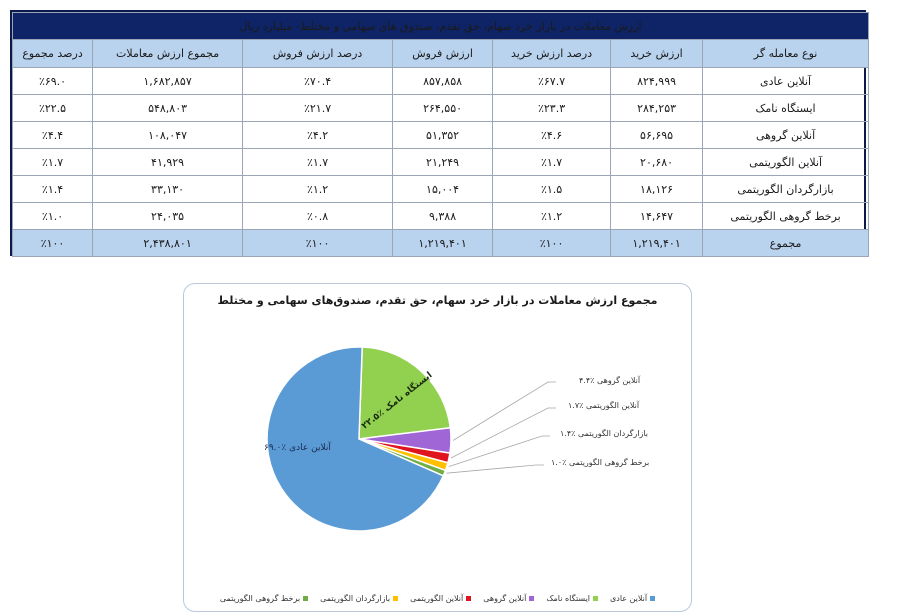 The height and width of the screenshot is (616, 900). I want to click on cell-total: ۴۱,۹۲۹, so click(168, 162).